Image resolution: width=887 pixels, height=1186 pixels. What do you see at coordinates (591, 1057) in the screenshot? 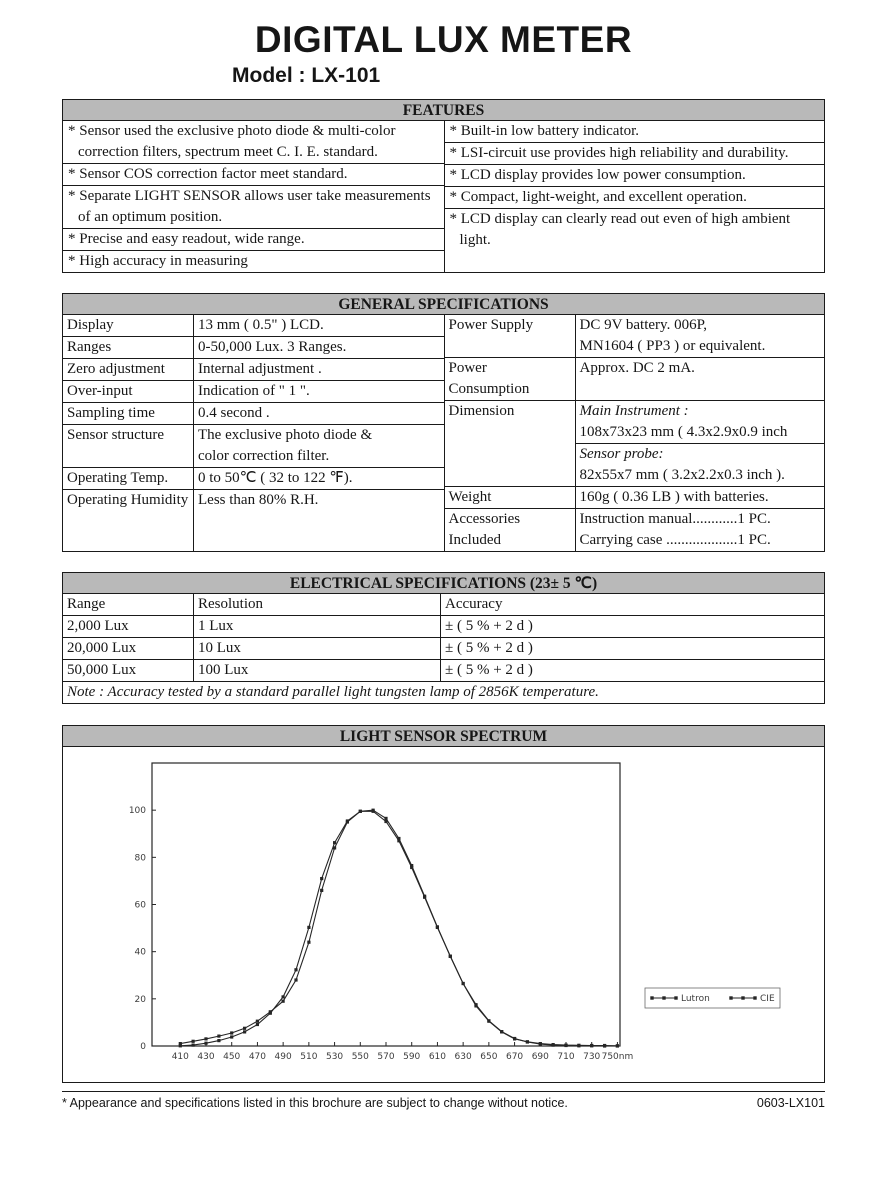
I see `x-tick-label: 730` at bounding box center [591, 1057].